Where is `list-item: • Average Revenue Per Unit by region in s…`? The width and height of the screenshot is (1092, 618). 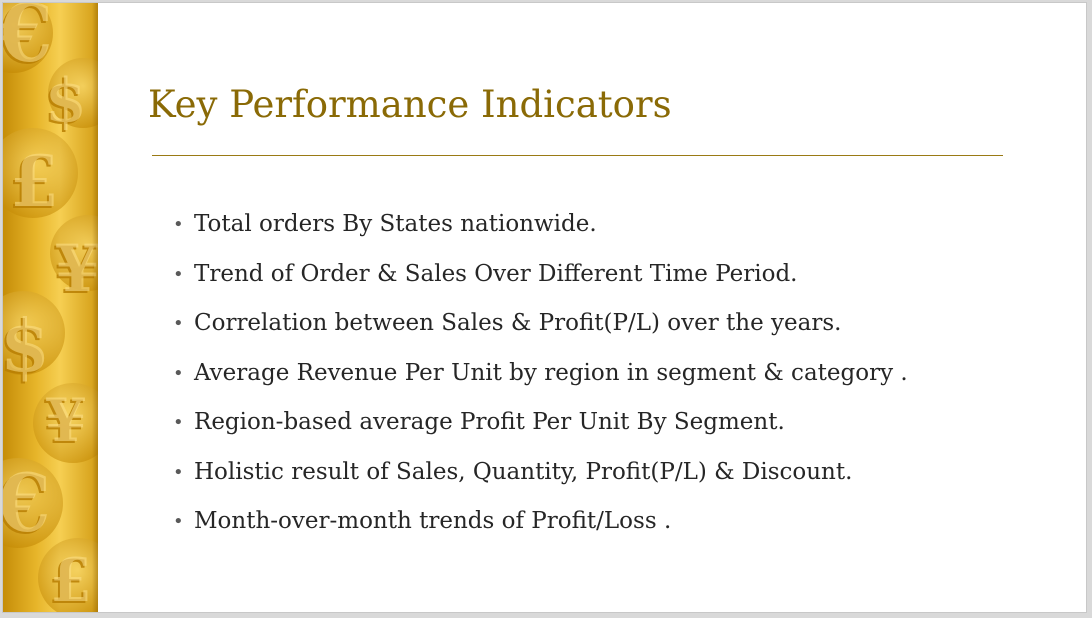
list-item: • Average Revenue Per Unit by region in s… is located at coordinates (540, 374).